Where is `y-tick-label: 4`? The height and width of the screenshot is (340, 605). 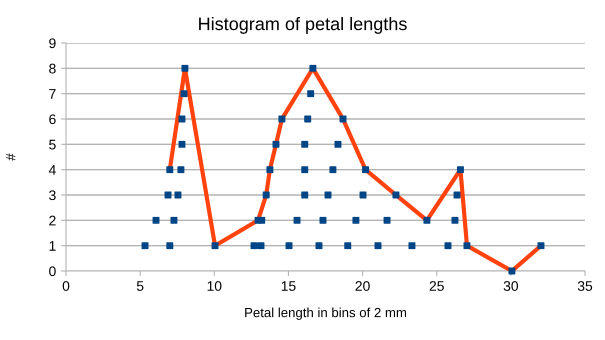
y-tick-label: 4 is located at coordinates (52, 170).